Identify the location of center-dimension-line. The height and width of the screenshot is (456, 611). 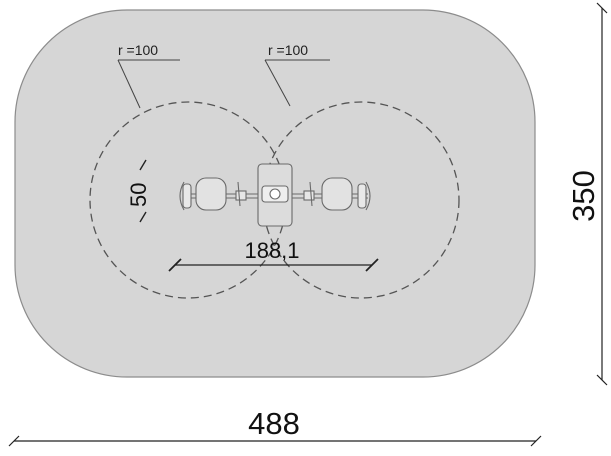
(273, 265).